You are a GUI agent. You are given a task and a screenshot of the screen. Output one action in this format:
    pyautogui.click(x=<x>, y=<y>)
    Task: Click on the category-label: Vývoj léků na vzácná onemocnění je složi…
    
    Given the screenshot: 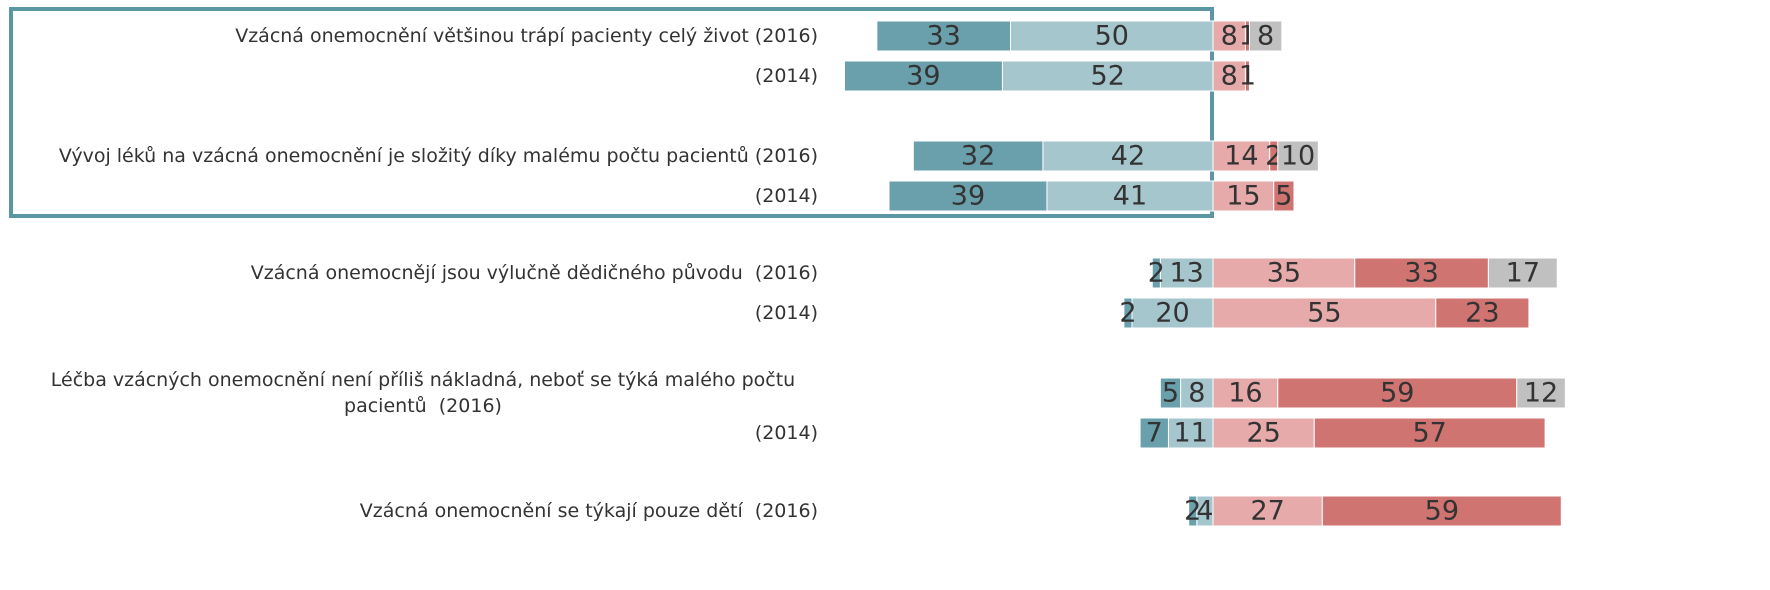 What is the action you would take?
    pyautogui.click(x=438, y=156)
    